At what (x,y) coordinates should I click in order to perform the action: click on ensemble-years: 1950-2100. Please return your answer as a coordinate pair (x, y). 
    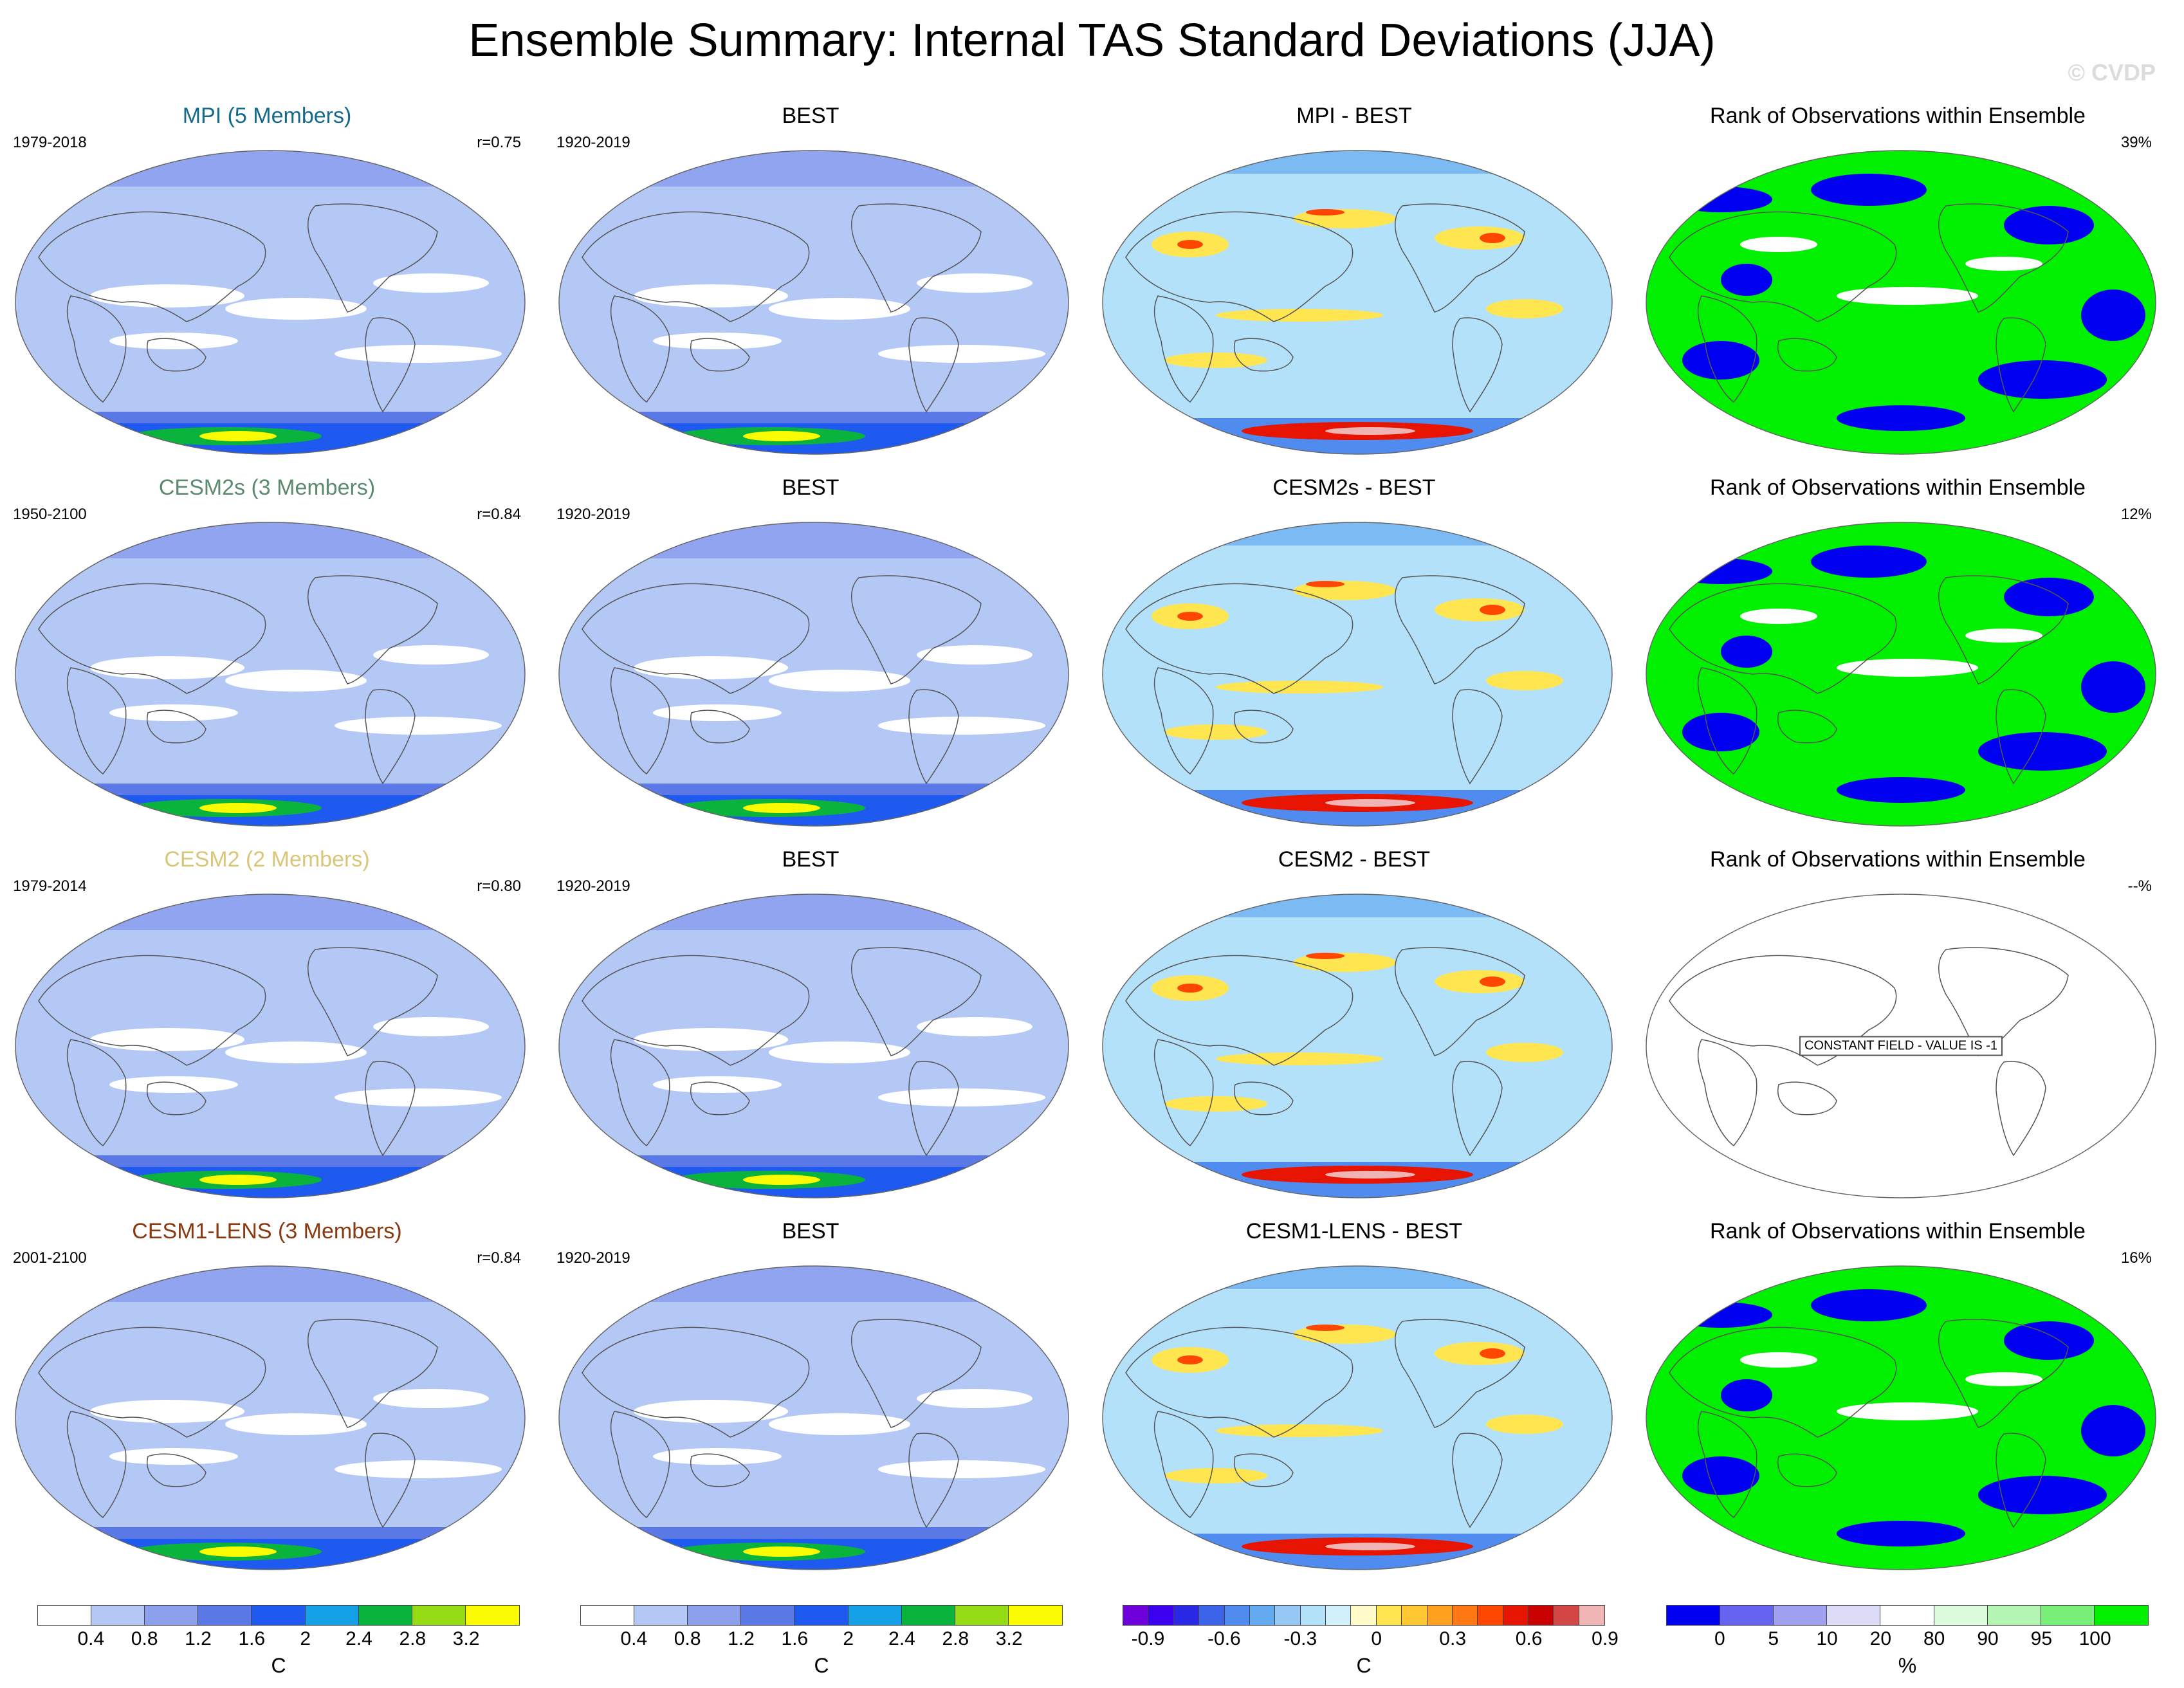
    Looking at the image, I should click on (50, 515).